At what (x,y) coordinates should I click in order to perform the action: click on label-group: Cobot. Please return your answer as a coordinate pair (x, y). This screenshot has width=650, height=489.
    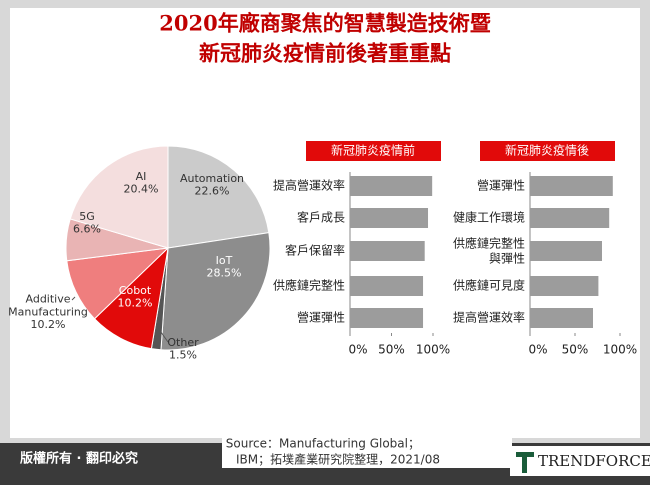
    Looking at the image, I should click on (135, 290).